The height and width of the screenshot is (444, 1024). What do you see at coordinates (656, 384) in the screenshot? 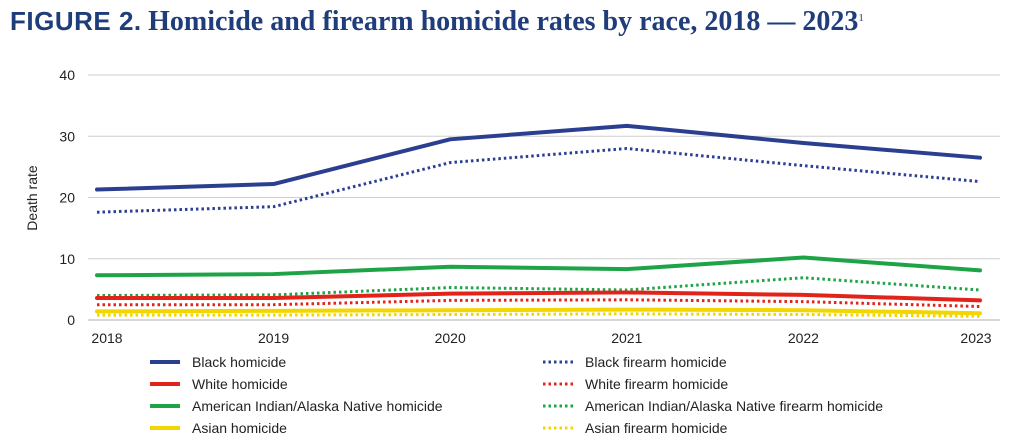
I see `legend-label: White firearm homicide` at bounding box center [656, 384].